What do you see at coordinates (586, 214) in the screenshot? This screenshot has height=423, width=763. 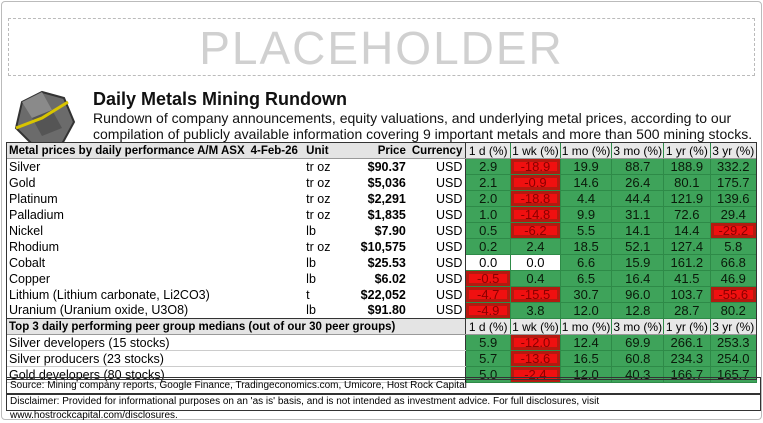 I see `change-cell: 9.9` at bounding box center [586, 214].